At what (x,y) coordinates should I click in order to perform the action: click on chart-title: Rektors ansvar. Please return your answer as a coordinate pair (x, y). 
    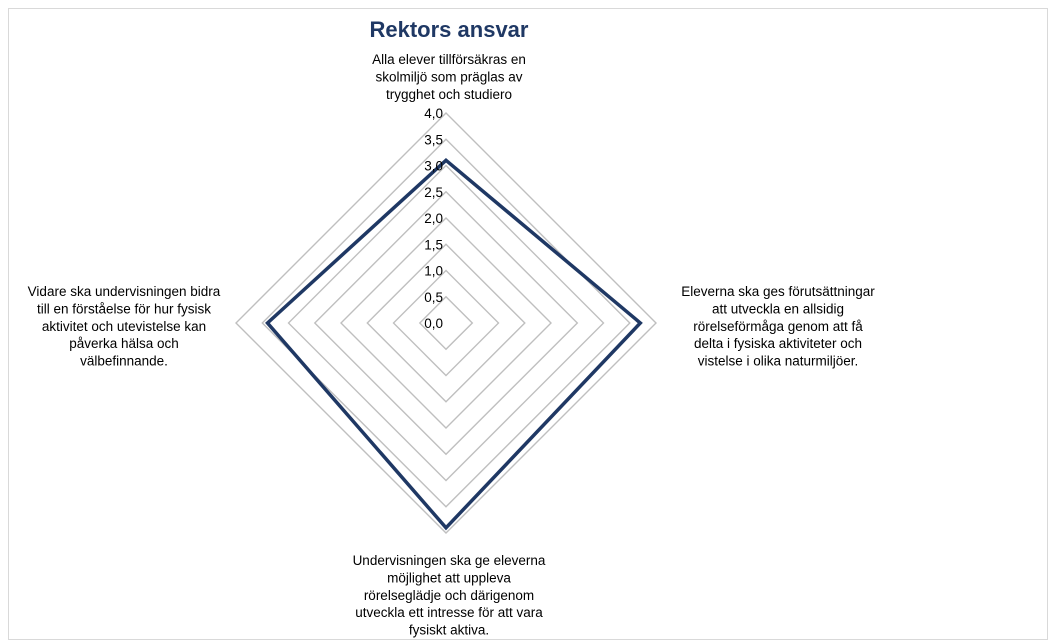
    Looking at the image, I should click on (449, 29).